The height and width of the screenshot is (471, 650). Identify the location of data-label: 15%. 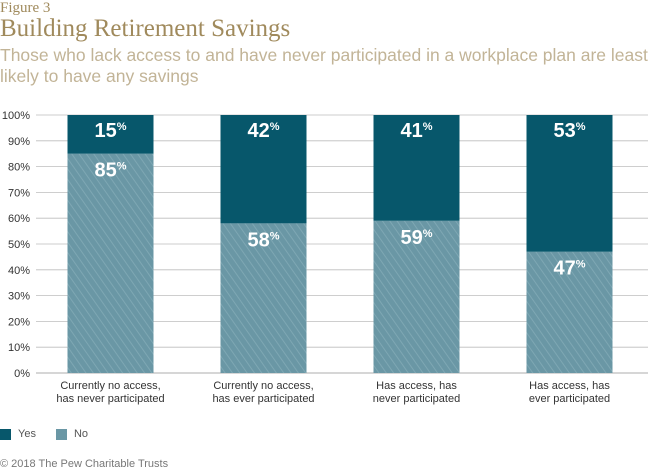
(110, 131).